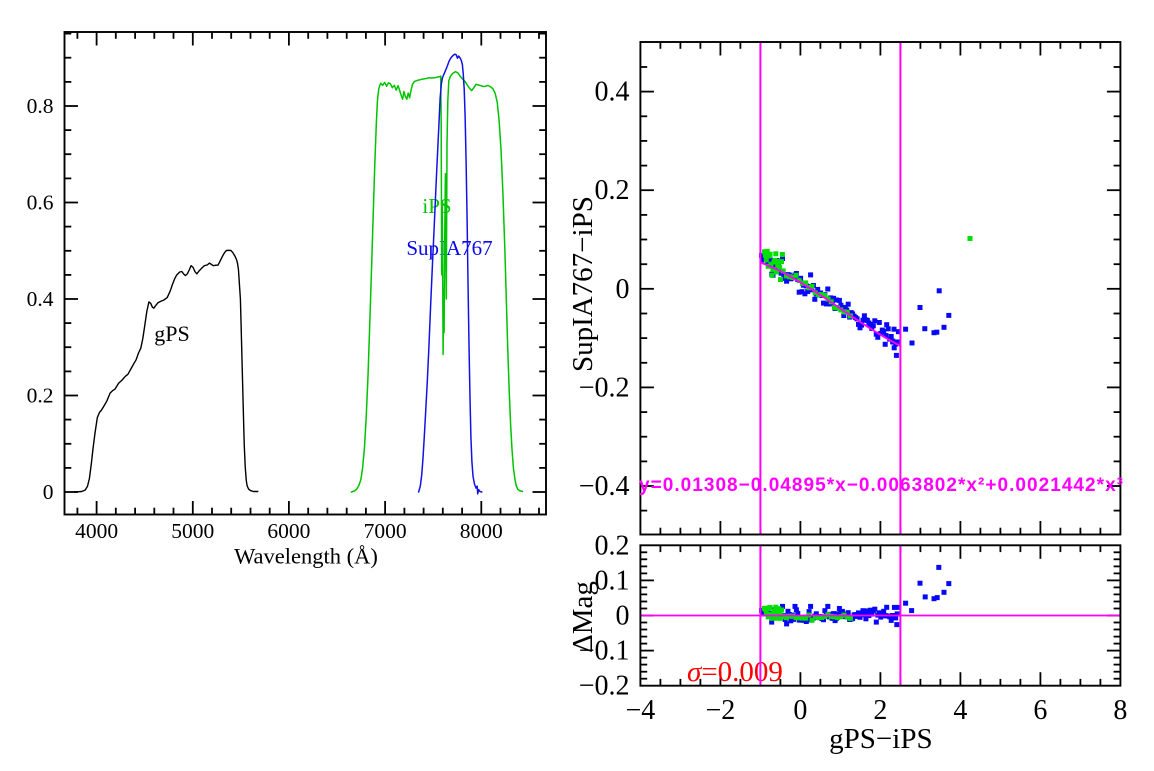  I want to click on svg-text: 0.1, so click(612, 580).